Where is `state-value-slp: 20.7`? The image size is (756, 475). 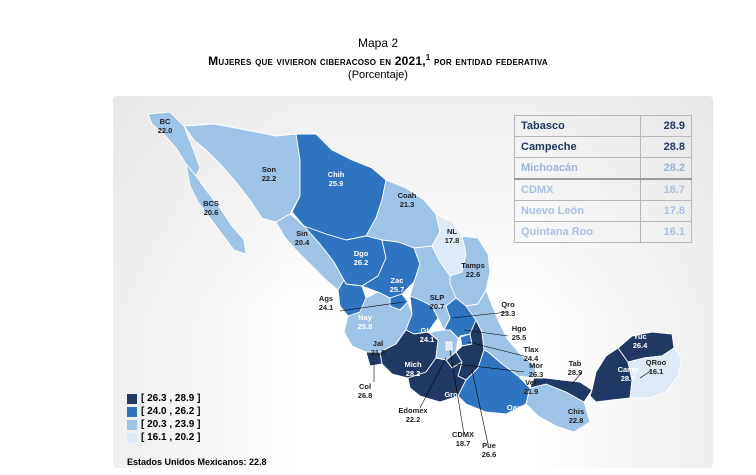 state-value-slp: 20.7 is located at coordinates (437, 306).